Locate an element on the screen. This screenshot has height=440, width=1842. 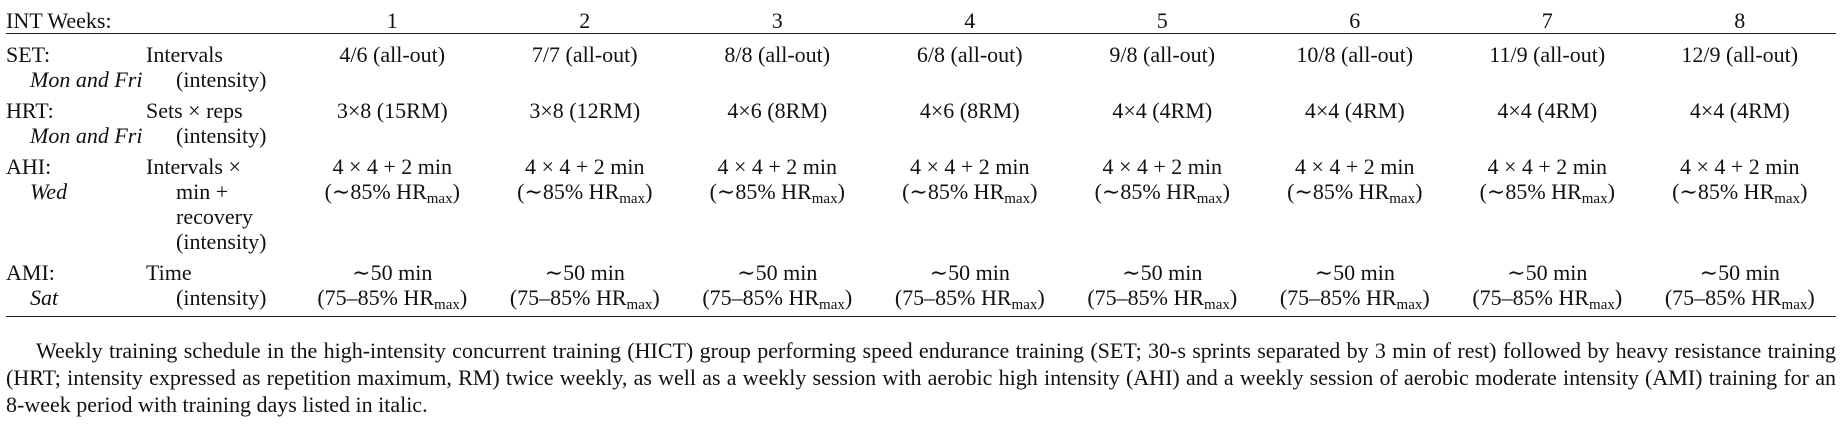
week-2-cell: ∼50 min (75–85% HRmax) is located at coordinates (585, 288).